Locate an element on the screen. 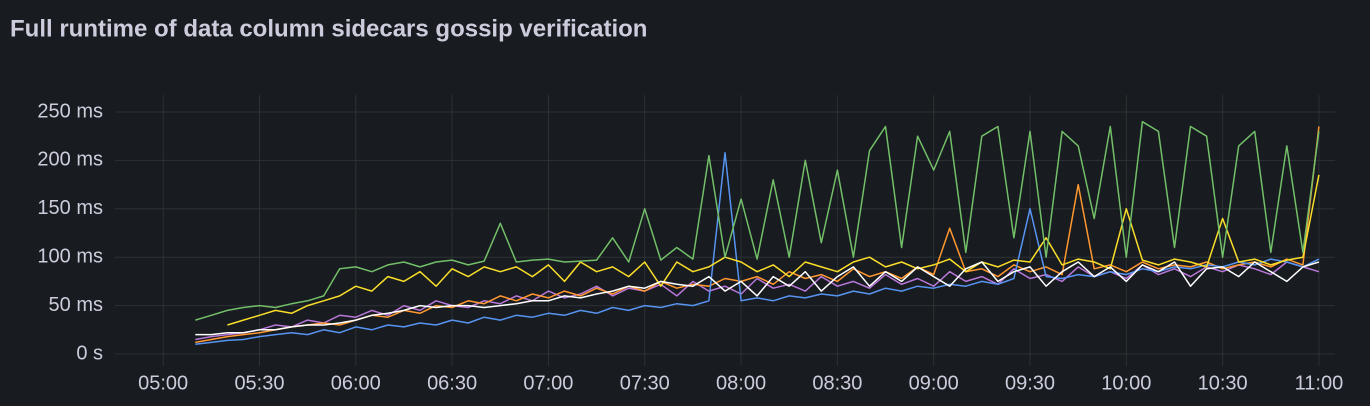  y-tick-label: 50 ms is located at coordinates (76, 305).